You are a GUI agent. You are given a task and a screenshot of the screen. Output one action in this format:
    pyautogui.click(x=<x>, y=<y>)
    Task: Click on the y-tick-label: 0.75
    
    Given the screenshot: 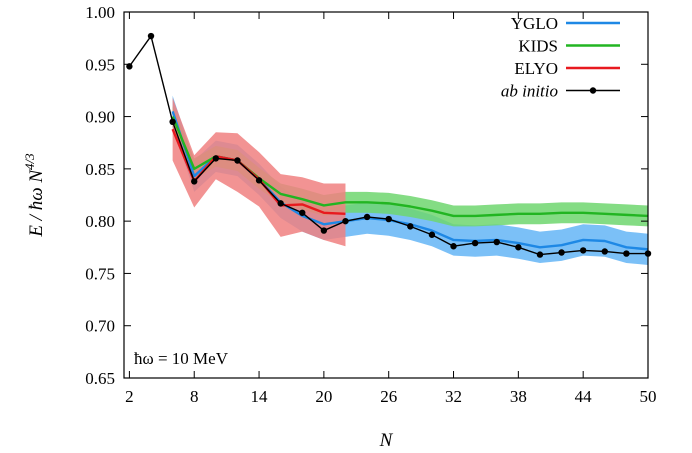 What is the action you would take?
    pyautogui.click(x=100, y=273)
    